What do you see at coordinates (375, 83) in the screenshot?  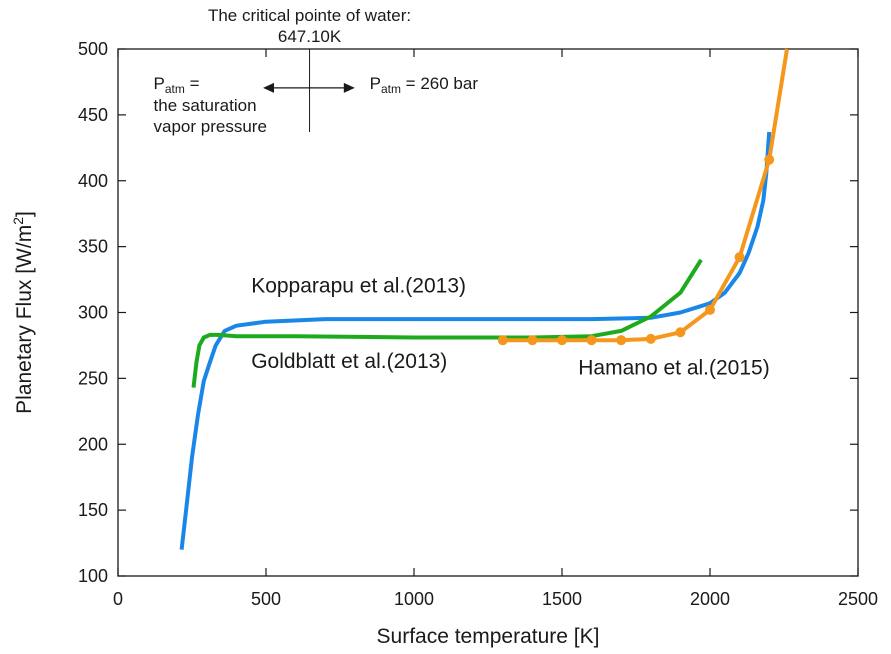 I see `right-pressure-symbol: P` at bounding box center [375, 83].